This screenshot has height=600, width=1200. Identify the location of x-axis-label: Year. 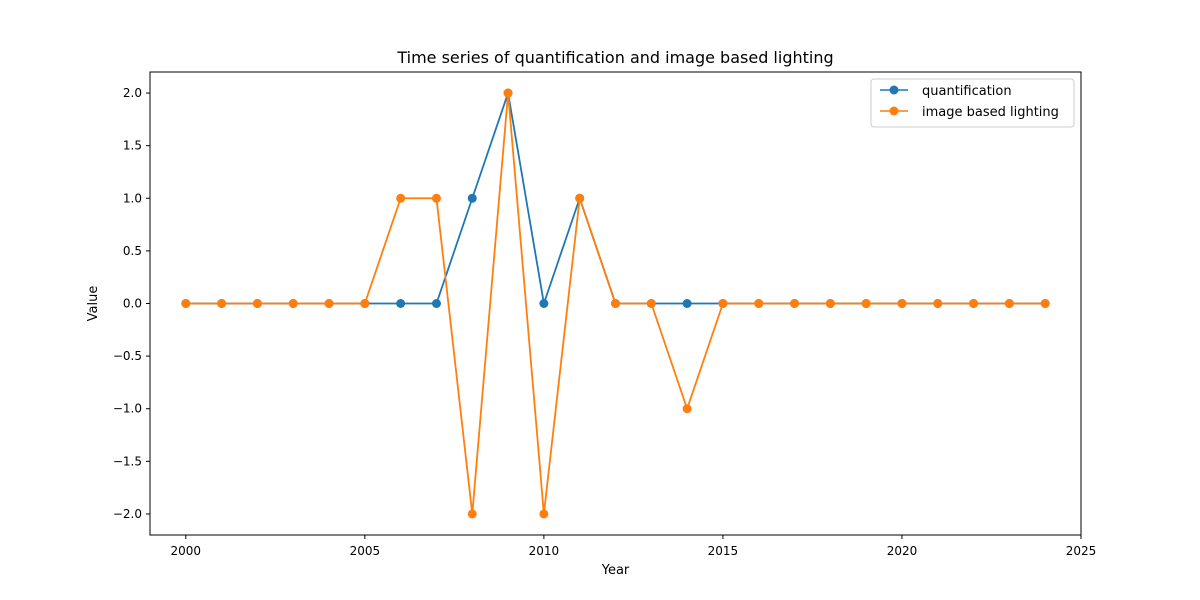
(615, 570).